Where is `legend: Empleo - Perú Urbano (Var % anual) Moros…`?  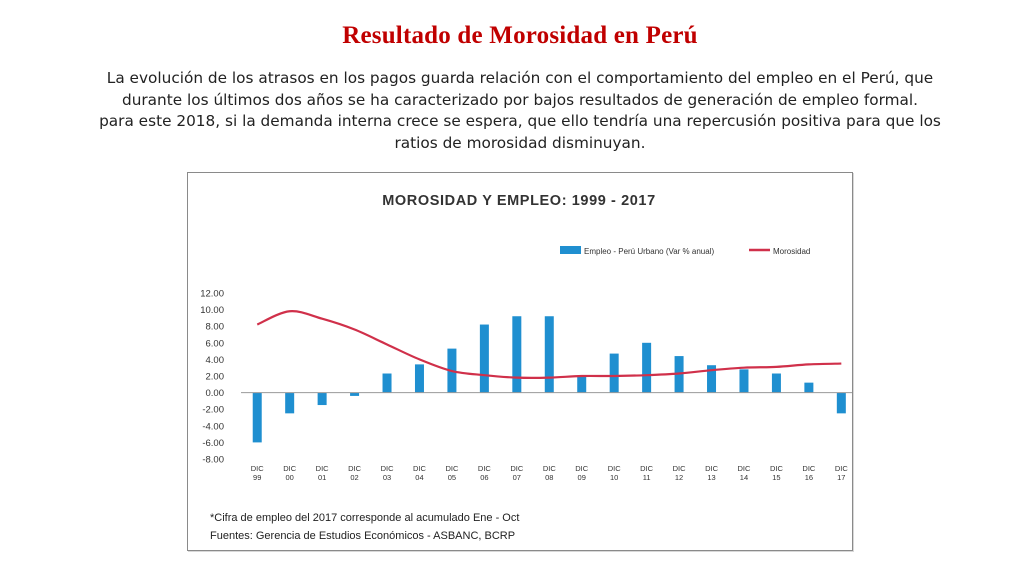 legend: Empleo - Perú Urbano (Var % anual) Moros… is located at coordinates (685, 251).